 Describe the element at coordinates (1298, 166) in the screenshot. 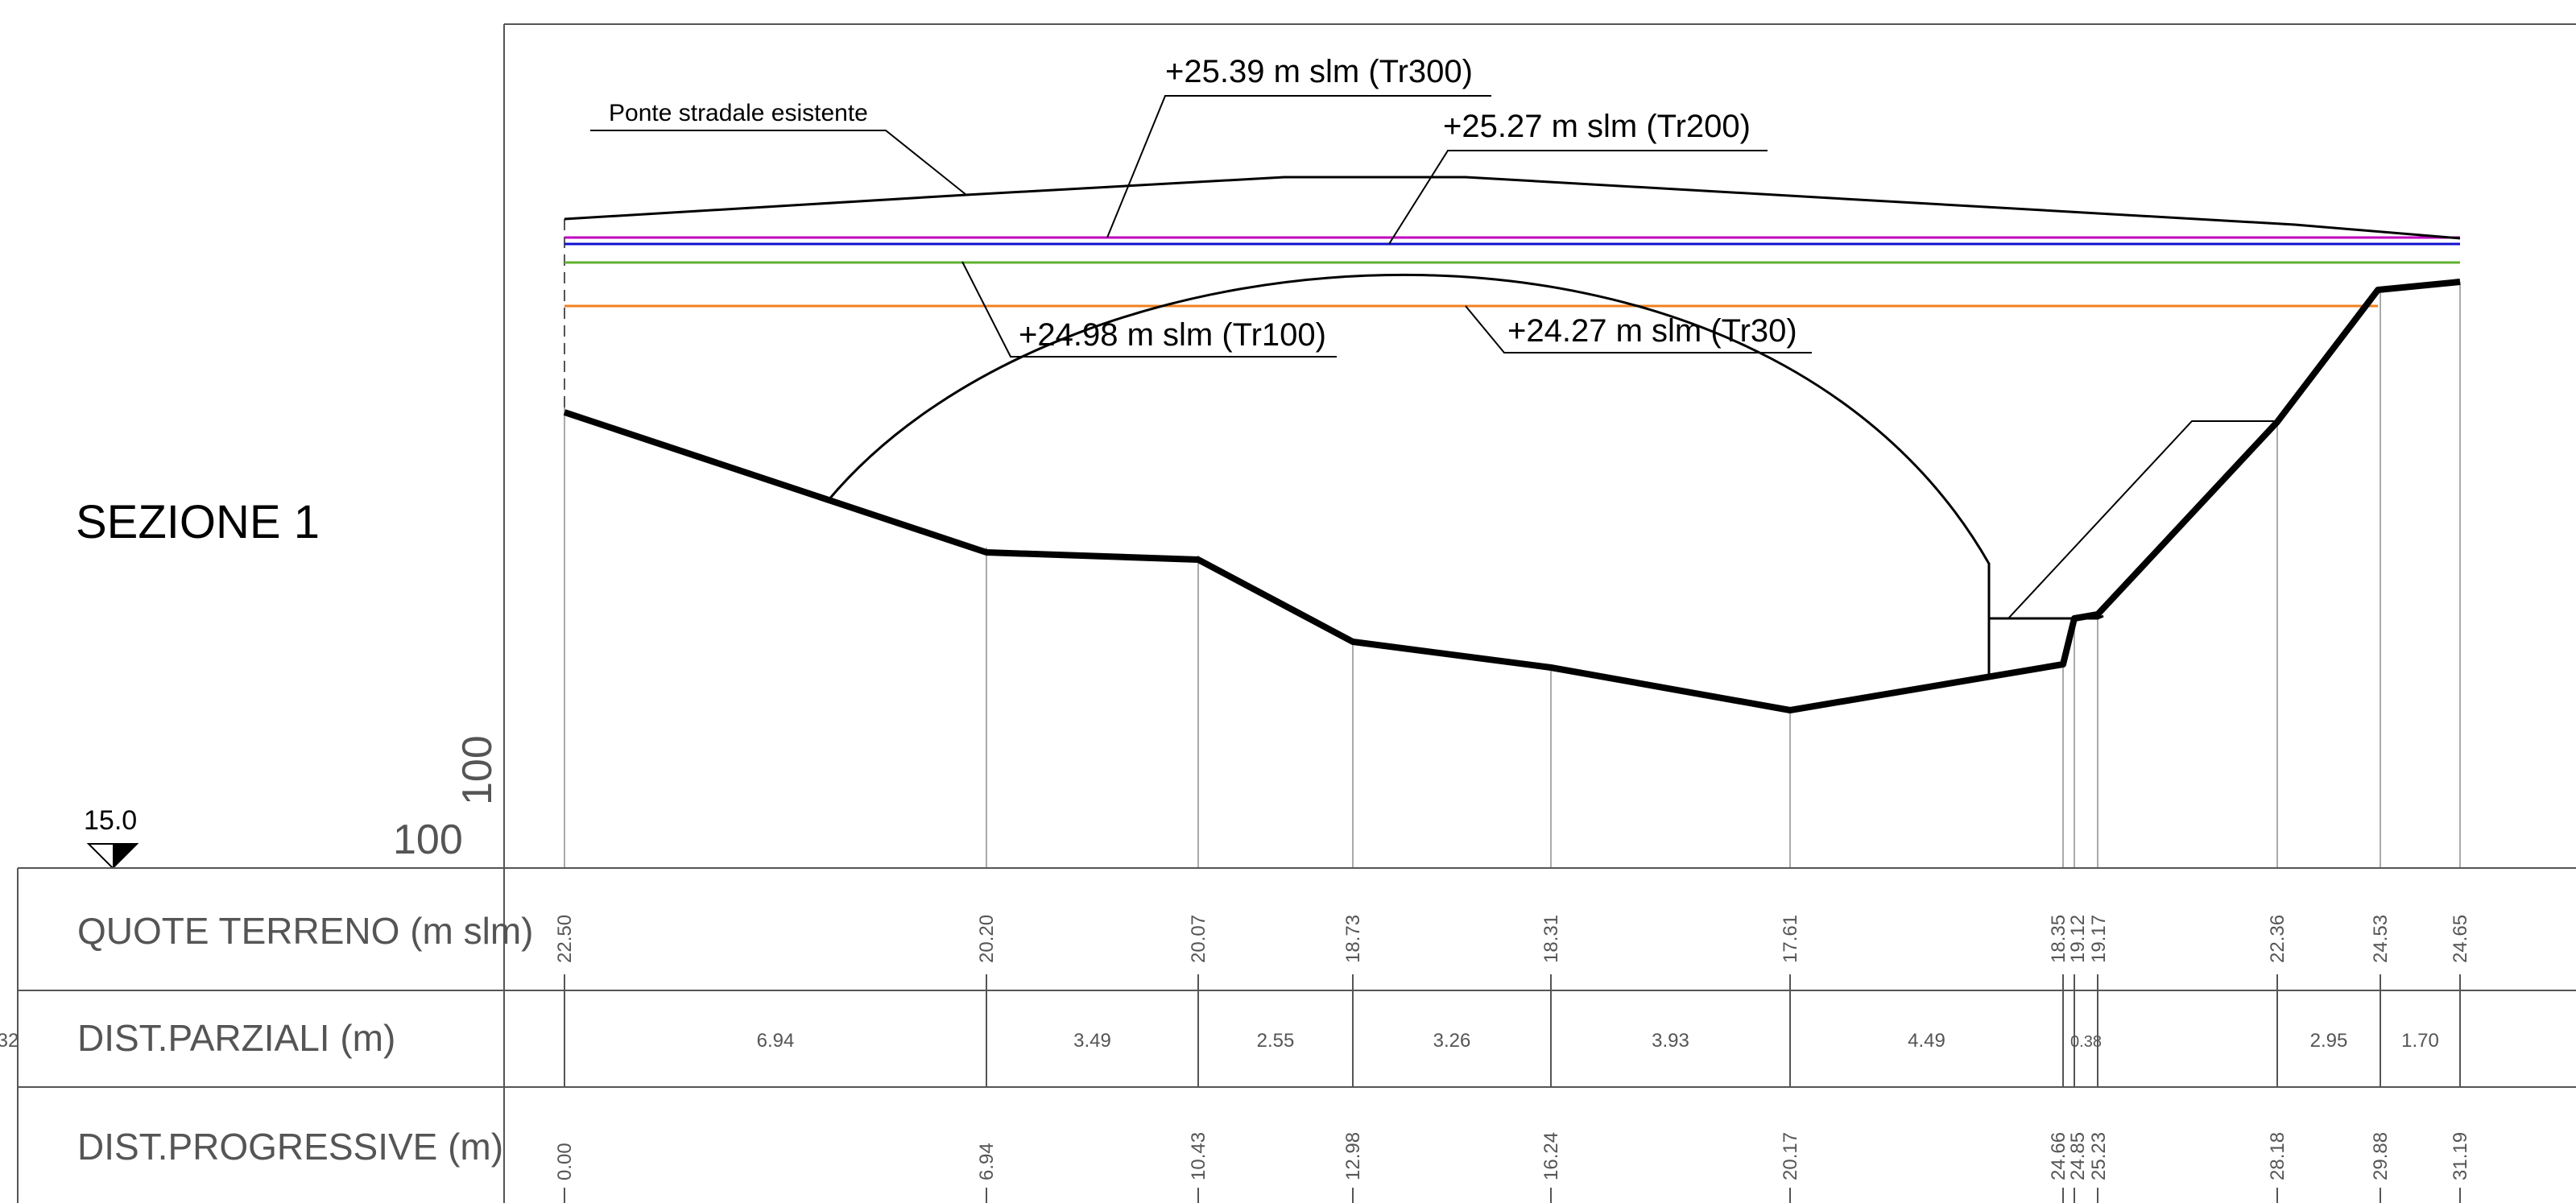

I see `tr300-leader` at that location.